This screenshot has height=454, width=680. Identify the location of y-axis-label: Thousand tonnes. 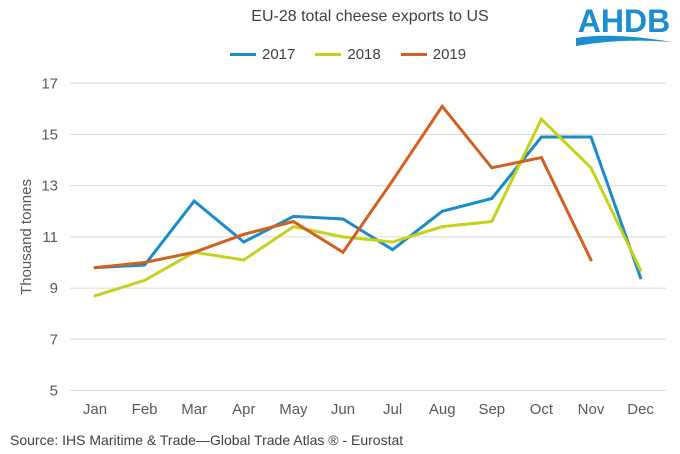
(26, 237).